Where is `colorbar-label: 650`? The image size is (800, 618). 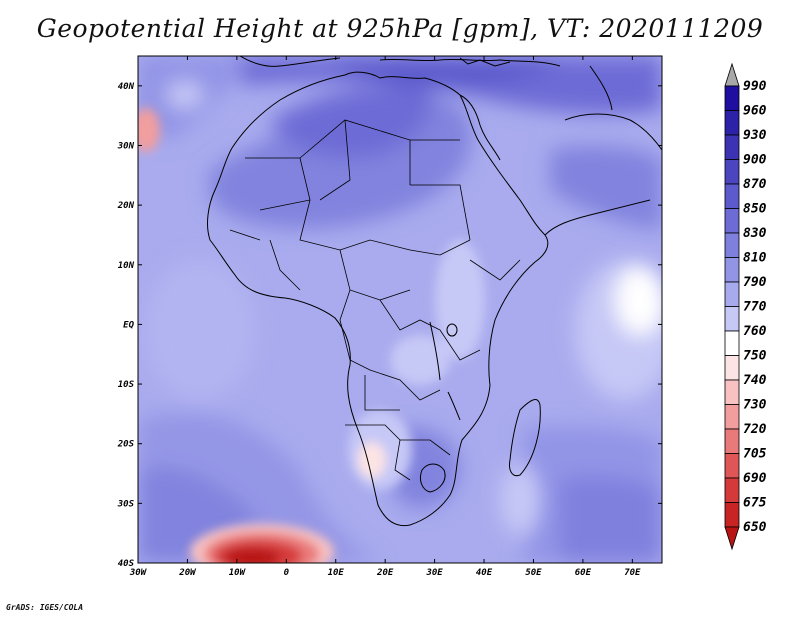 colorbar-label: 650 is located at coordinates (755, 527).